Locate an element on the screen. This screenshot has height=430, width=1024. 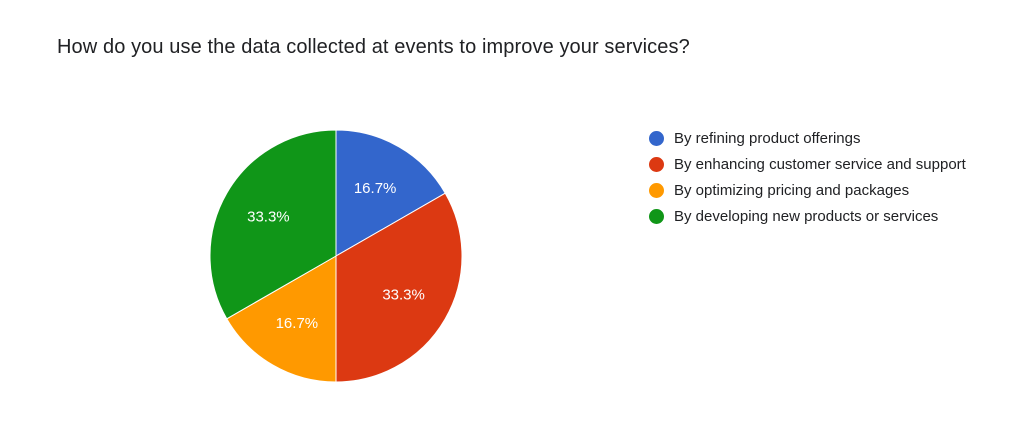
legend-label: By optimizing pricing and packages is located at coordinates (792, 190).